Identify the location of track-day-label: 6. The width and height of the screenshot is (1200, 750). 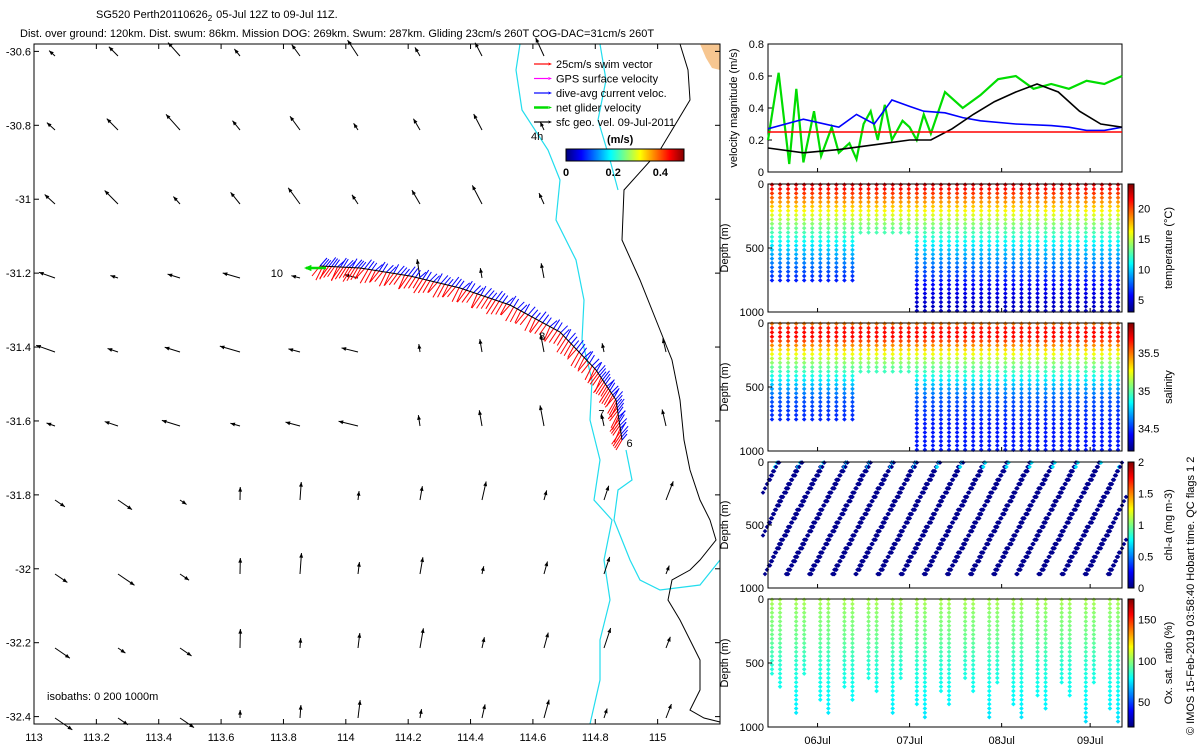
(629, 444).